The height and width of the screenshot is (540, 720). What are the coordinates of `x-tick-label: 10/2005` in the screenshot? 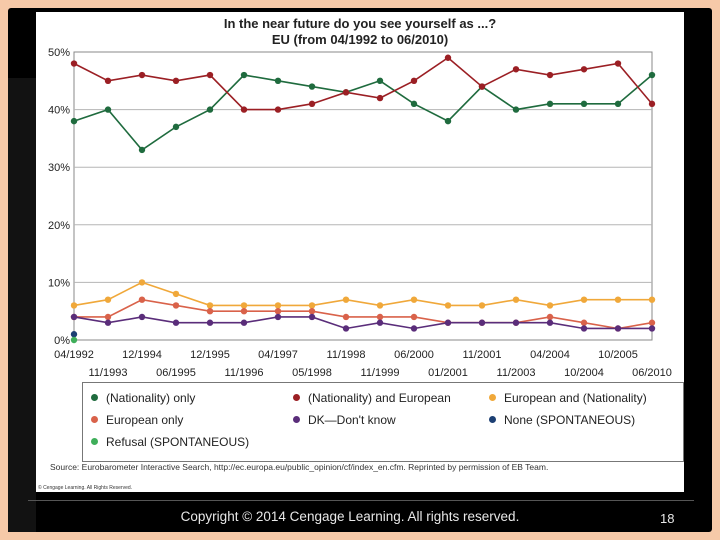 It's located at (618, 355).